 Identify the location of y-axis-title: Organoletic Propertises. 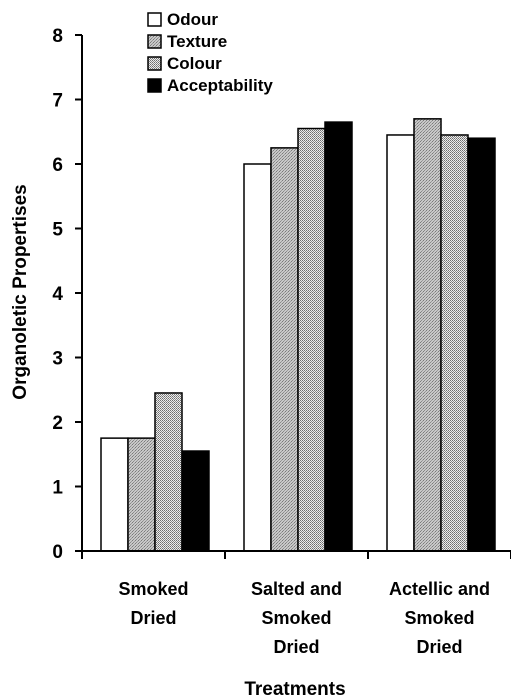
(20, 291).